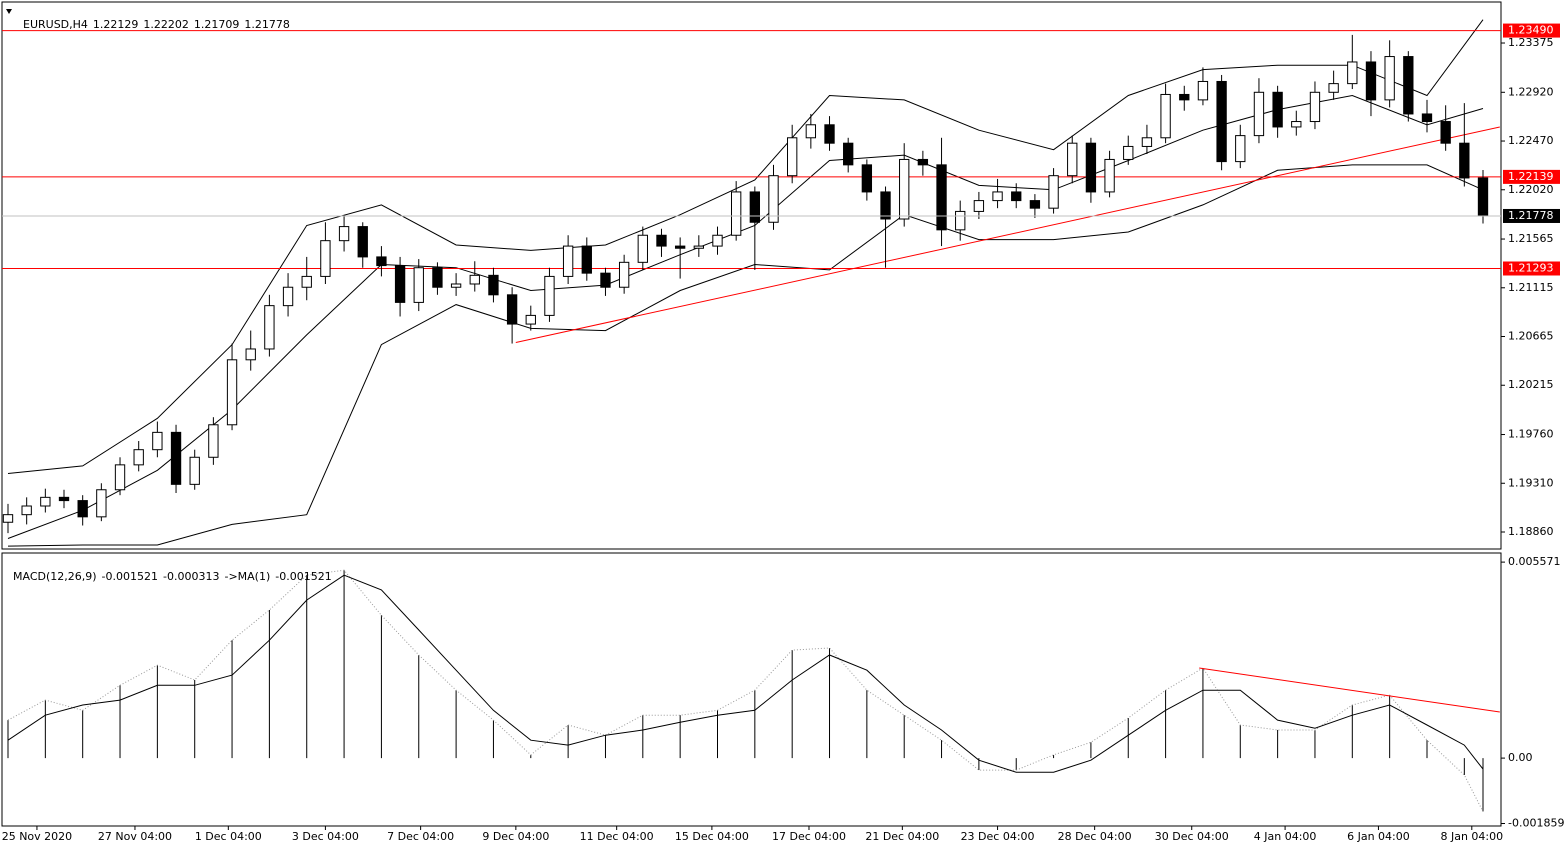  I want to click on x-tick-label: 28 Dec 04:00, so click(1095, 836).